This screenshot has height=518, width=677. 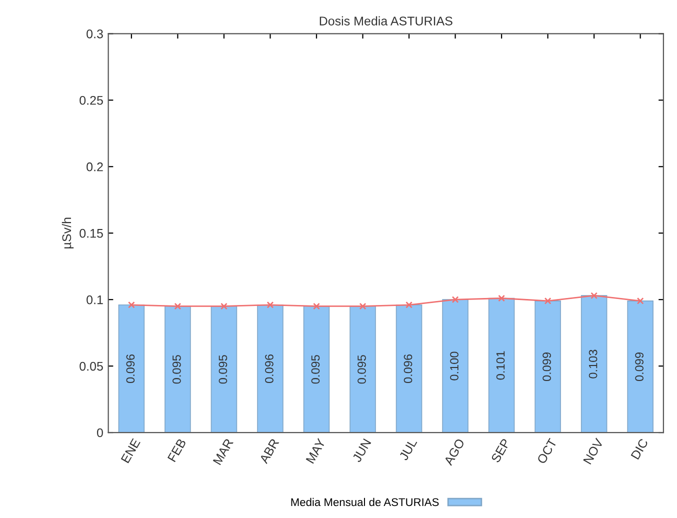 I want to click on data-label: 0.101, so click(x=500, y=365).